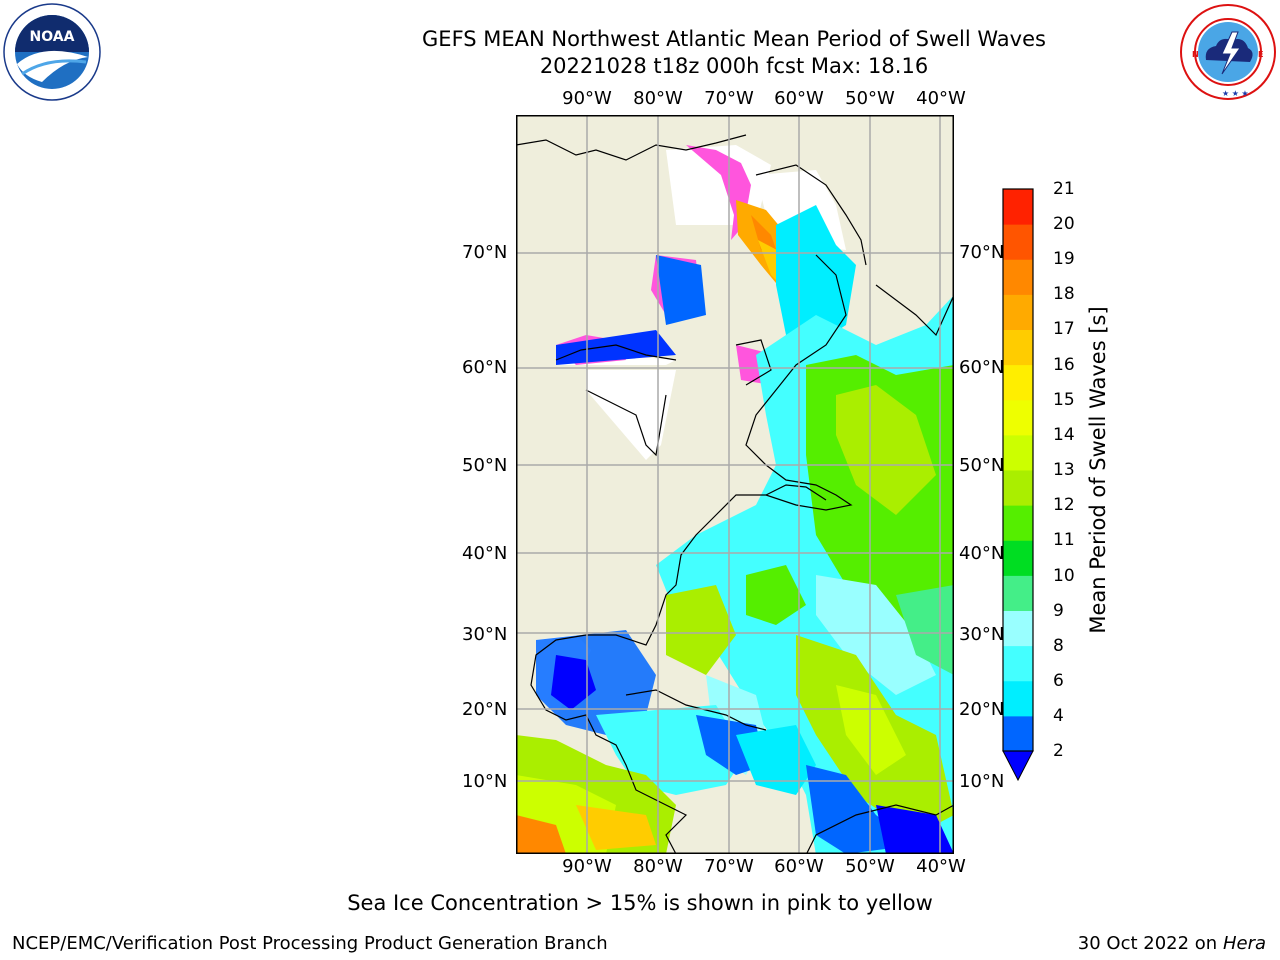  What do you see at coordinates (658, 98) in the screenshot?
I see `lon-label-top: 80°W` at bounding box center [658, 98].